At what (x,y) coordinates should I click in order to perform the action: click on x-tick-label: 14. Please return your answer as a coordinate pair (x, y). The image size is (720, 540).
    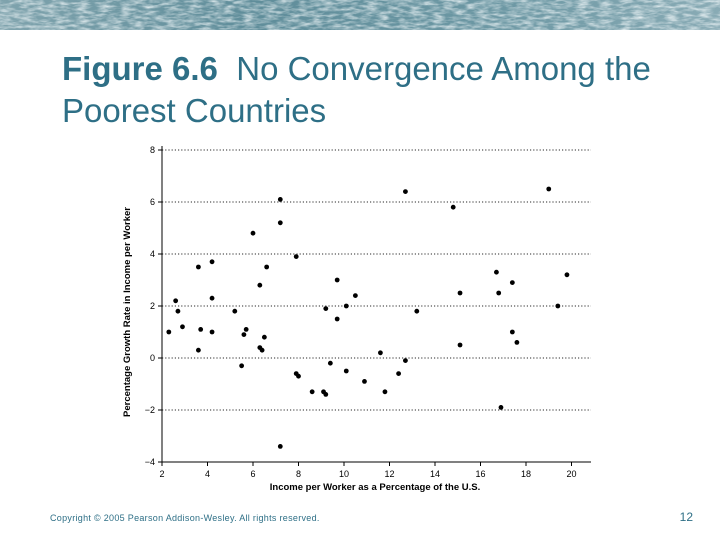
    Looking at the image, I should click on (435, 474).